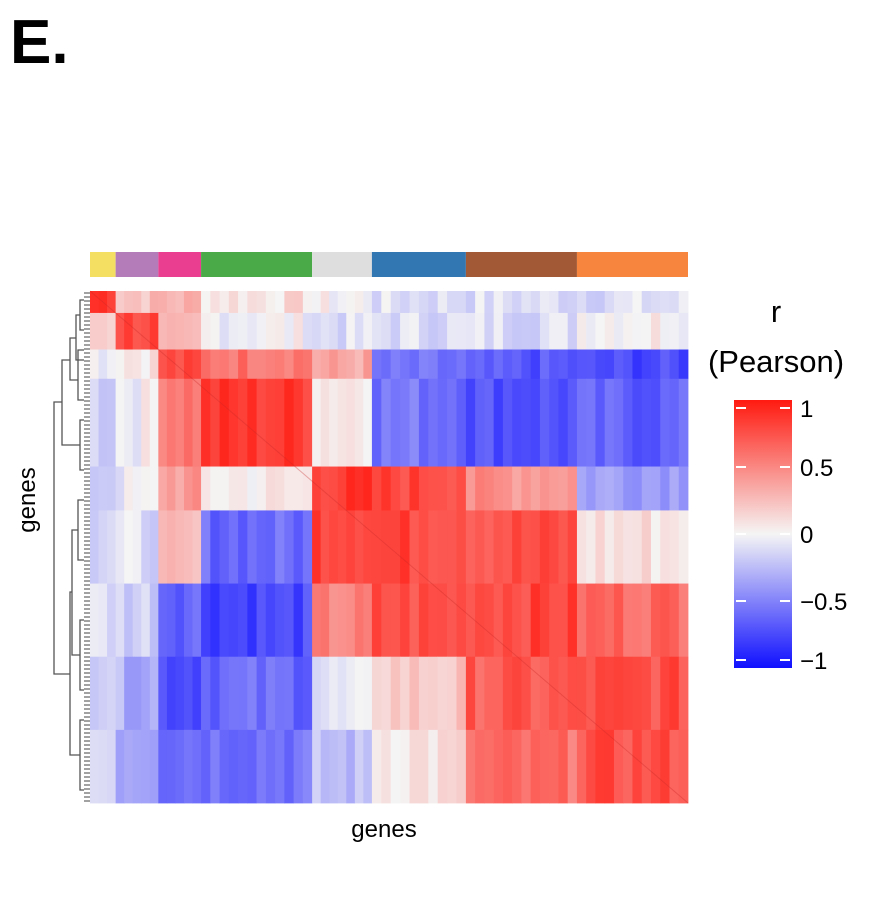 The image size is (872, 905). What do you see at coordinates (806, 409) in the screenshot?
I see `legend-tick-label: 1` at bounding box center [806, 409].